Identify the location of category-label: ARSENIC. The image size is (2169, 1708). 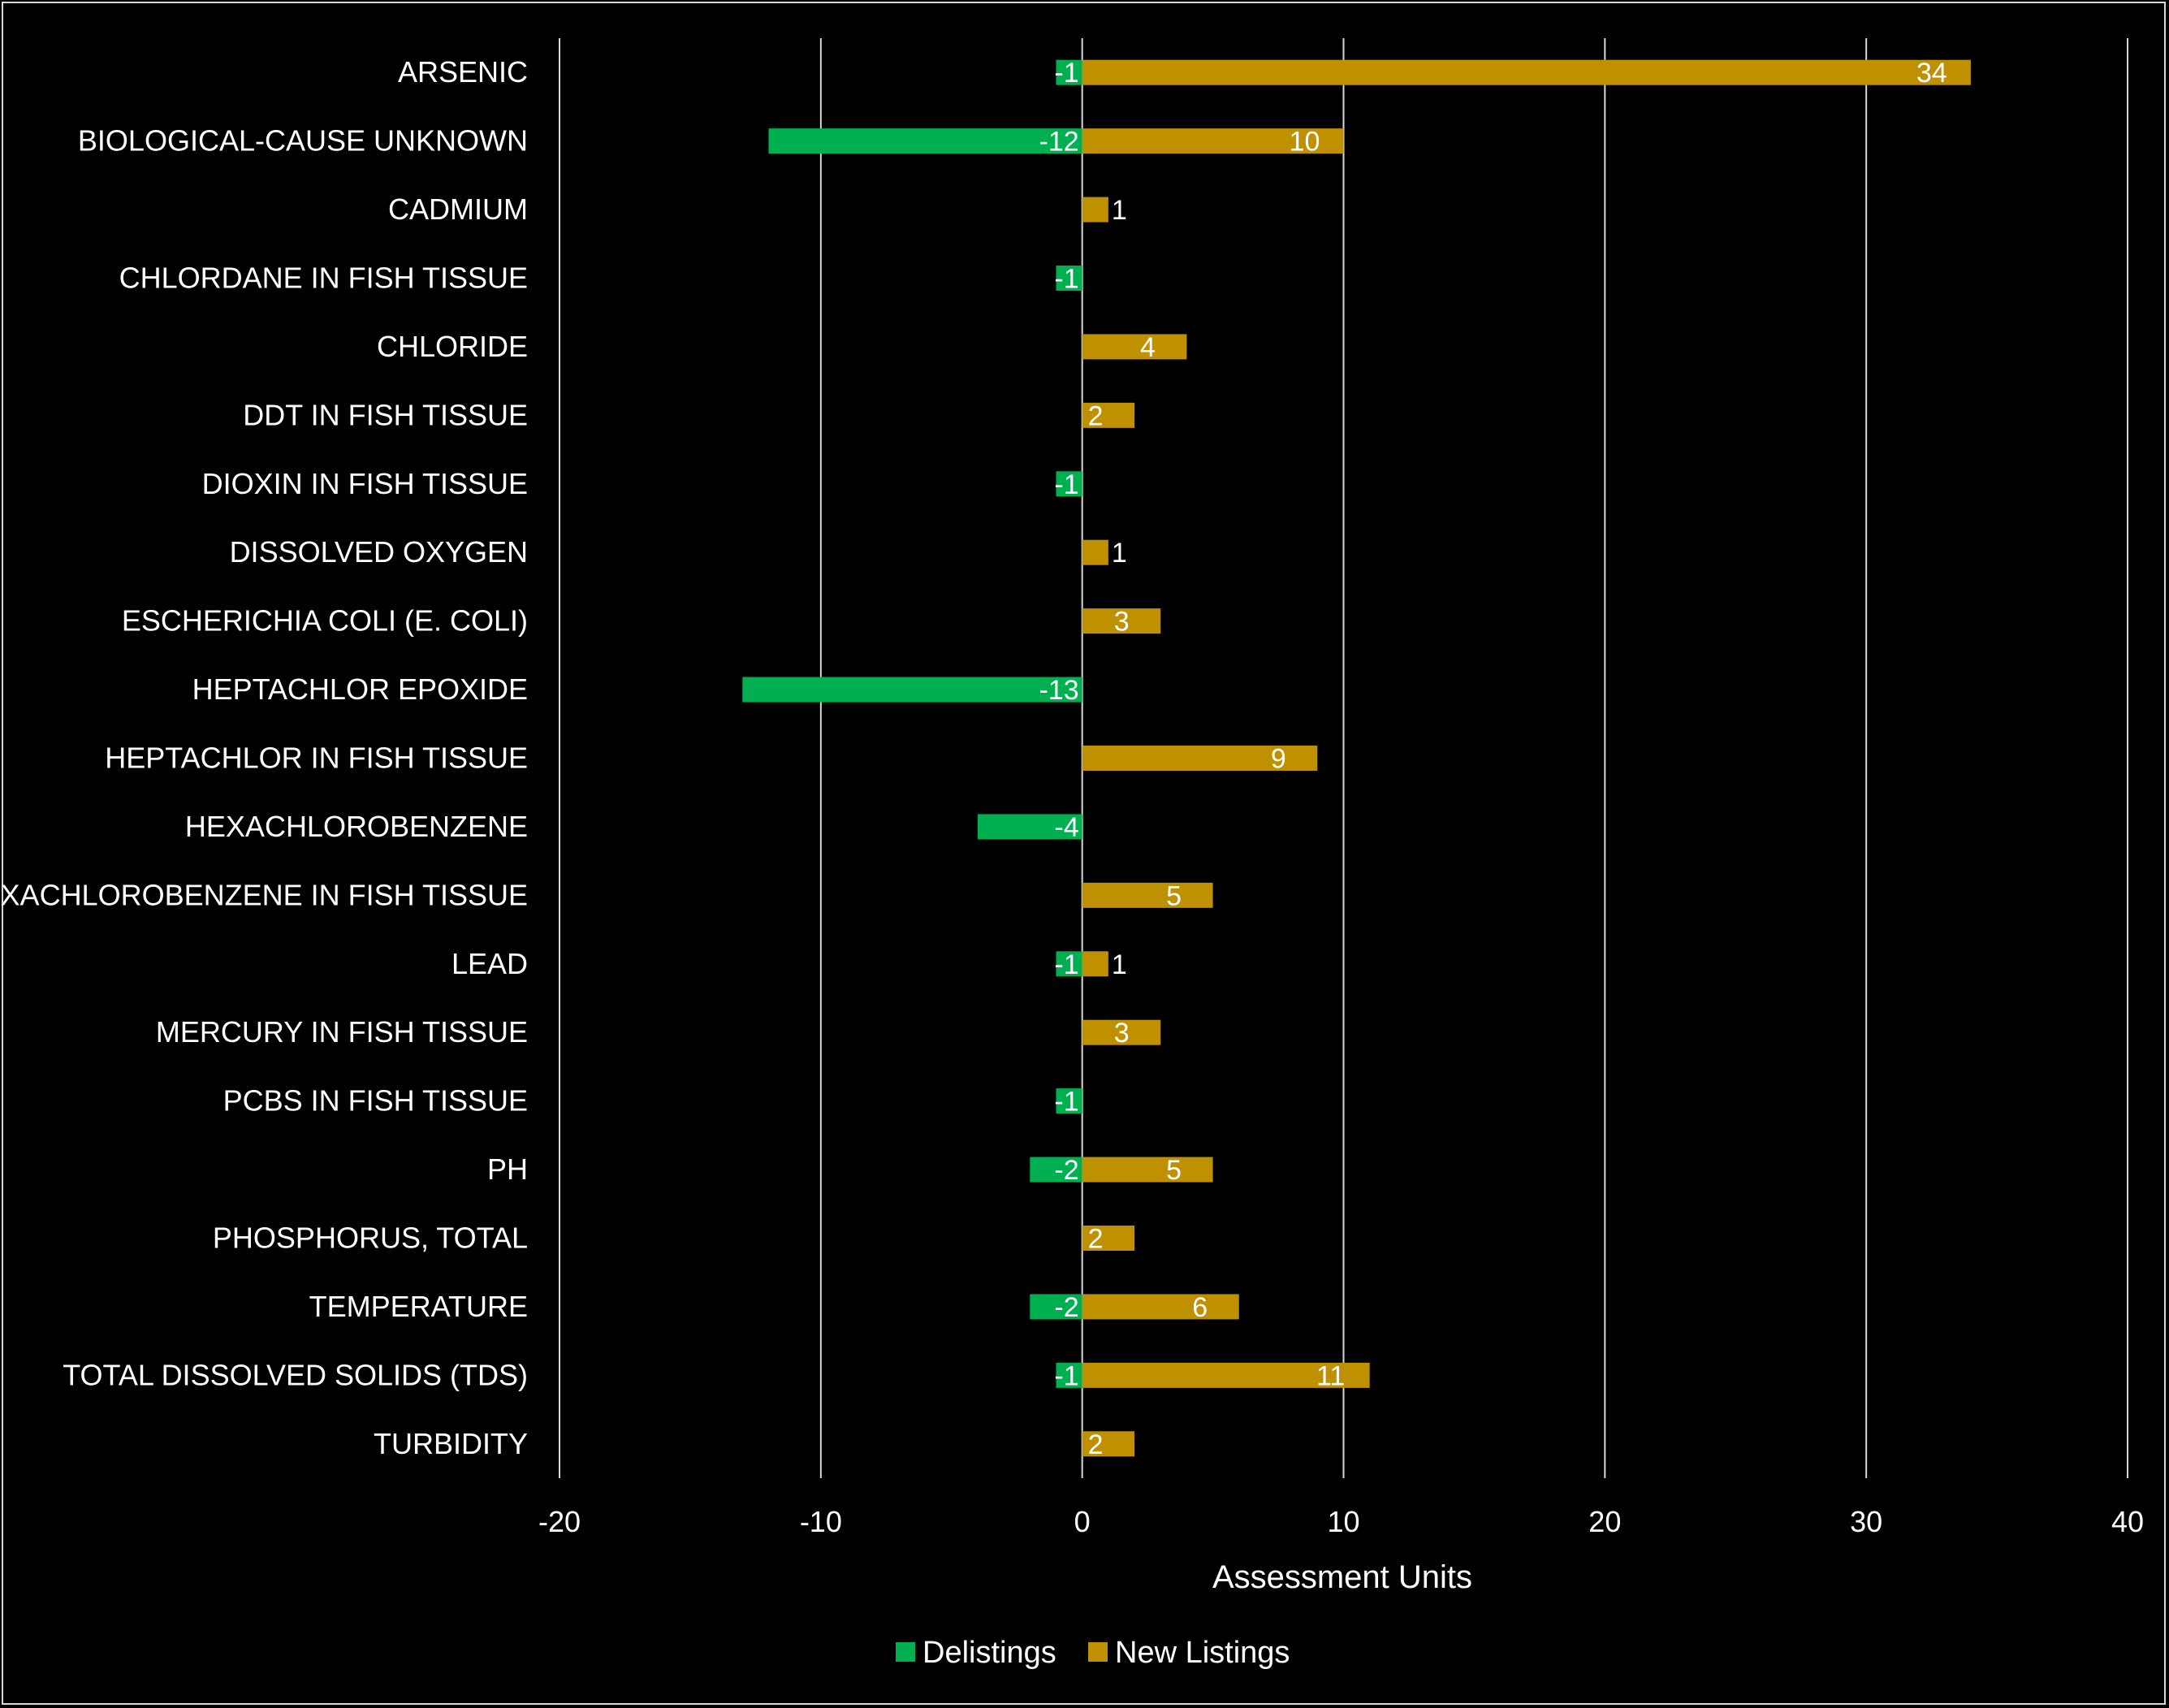
(463, 72).